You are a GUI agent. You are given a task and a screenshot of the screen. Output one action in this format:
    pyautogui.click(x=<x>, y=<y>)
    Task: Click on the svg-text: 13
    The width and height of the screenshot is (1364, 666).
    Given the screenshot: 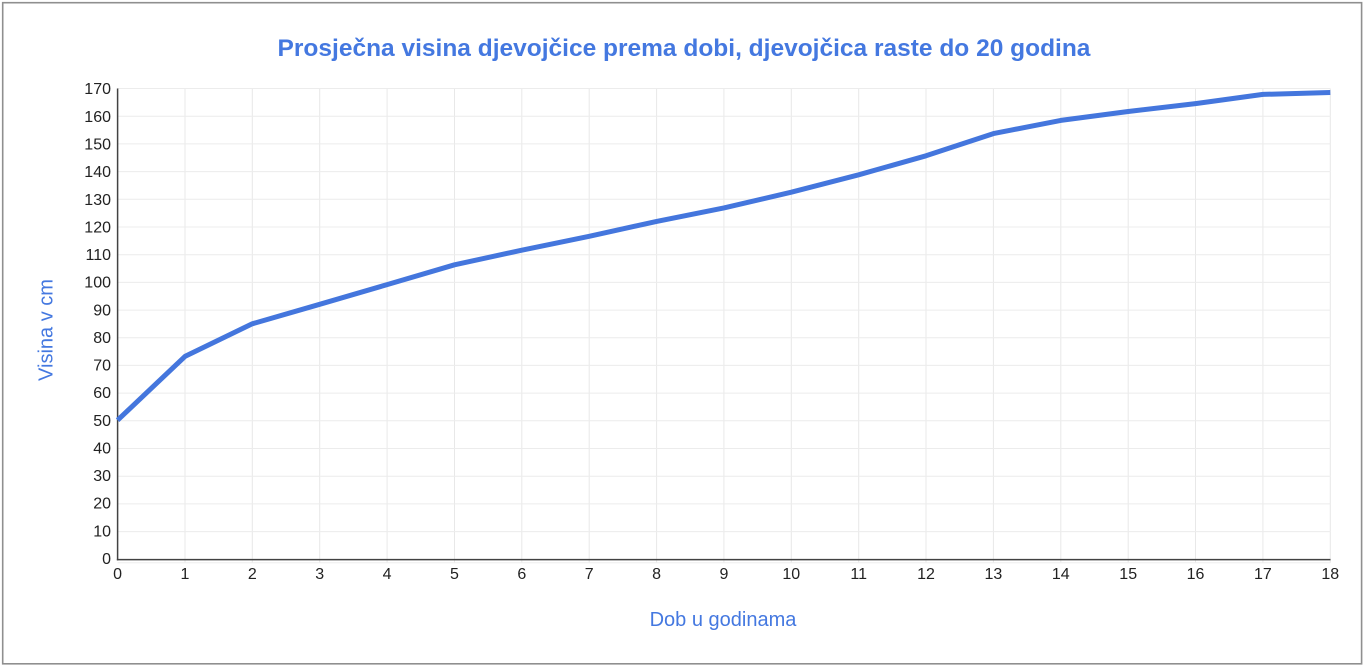 What is the action you would take?
    pyautogui.click(x=994, y=574)
    